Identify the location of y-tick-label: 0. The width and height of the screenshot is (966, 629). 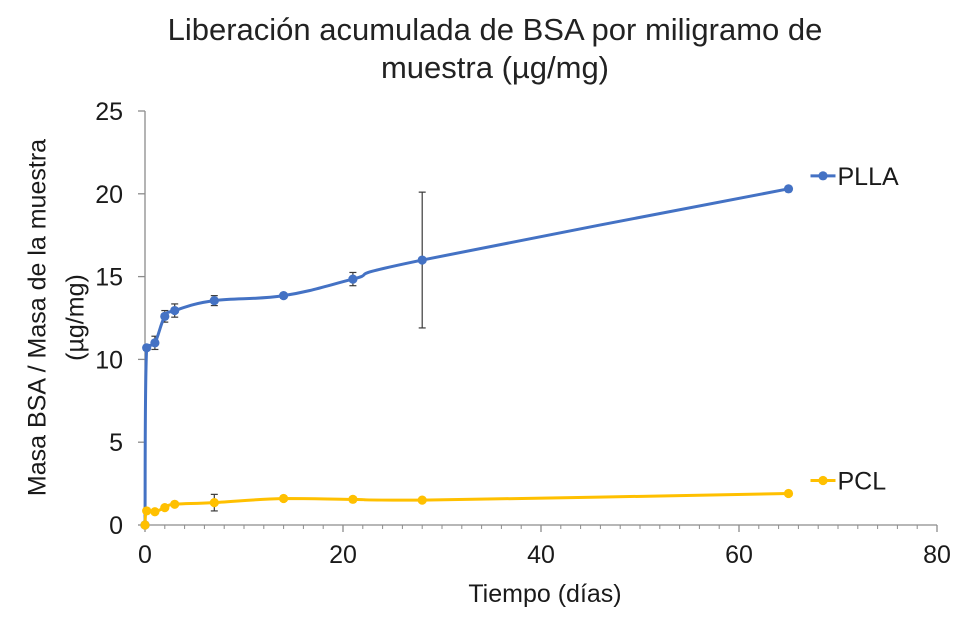
(116, 526).